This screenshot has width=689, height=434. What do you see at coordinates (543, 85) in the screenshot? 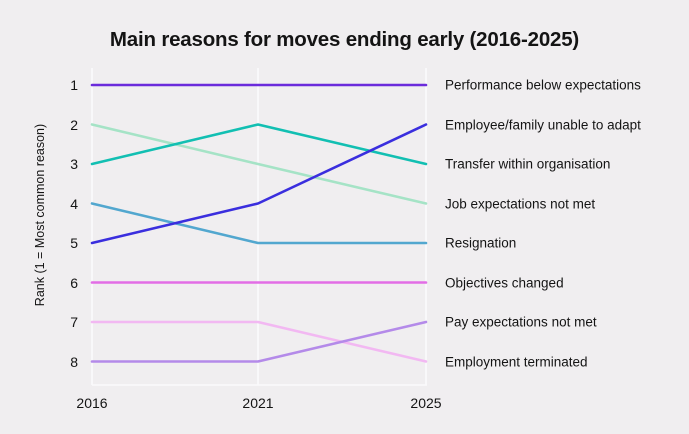
I see `series-end-label: Performance below expectations` at bounding box center [543, 85].